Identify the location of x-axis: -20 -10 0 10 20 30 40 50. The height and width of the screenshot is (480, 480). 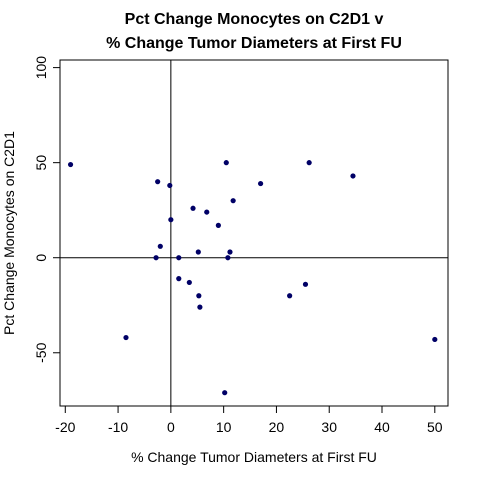
(249, 420).